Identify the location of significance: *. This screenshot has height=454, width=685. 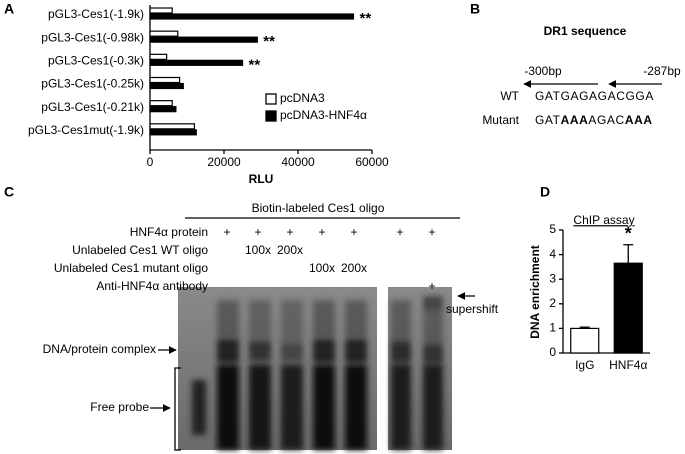
(628, 234).